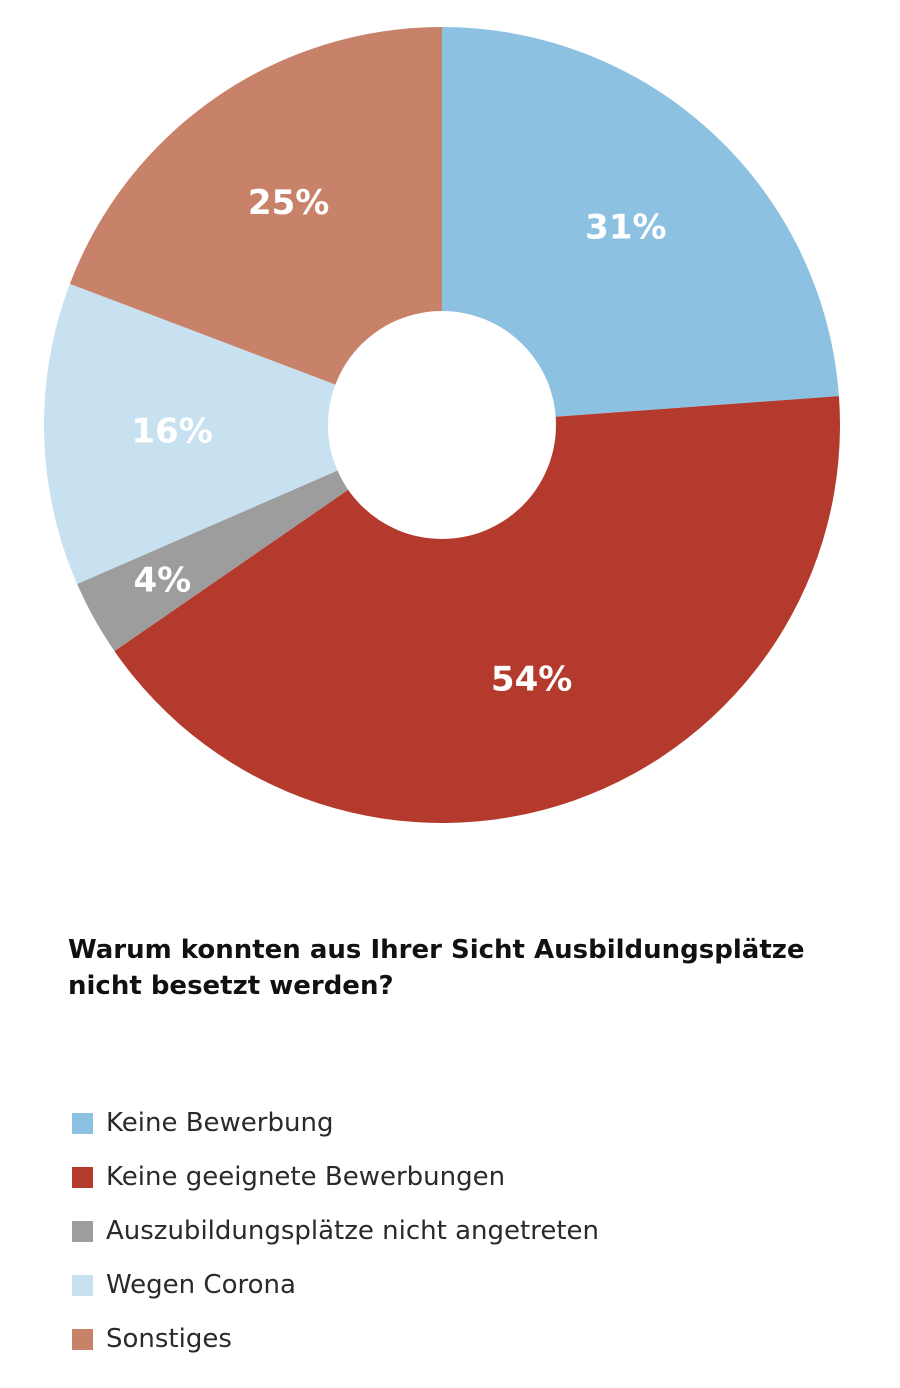 Image resolution: width=900 pixels, height=1388 pixels. I want to click on legend-item: Keine geeignete Bewerbungen, so click(335, 1177).